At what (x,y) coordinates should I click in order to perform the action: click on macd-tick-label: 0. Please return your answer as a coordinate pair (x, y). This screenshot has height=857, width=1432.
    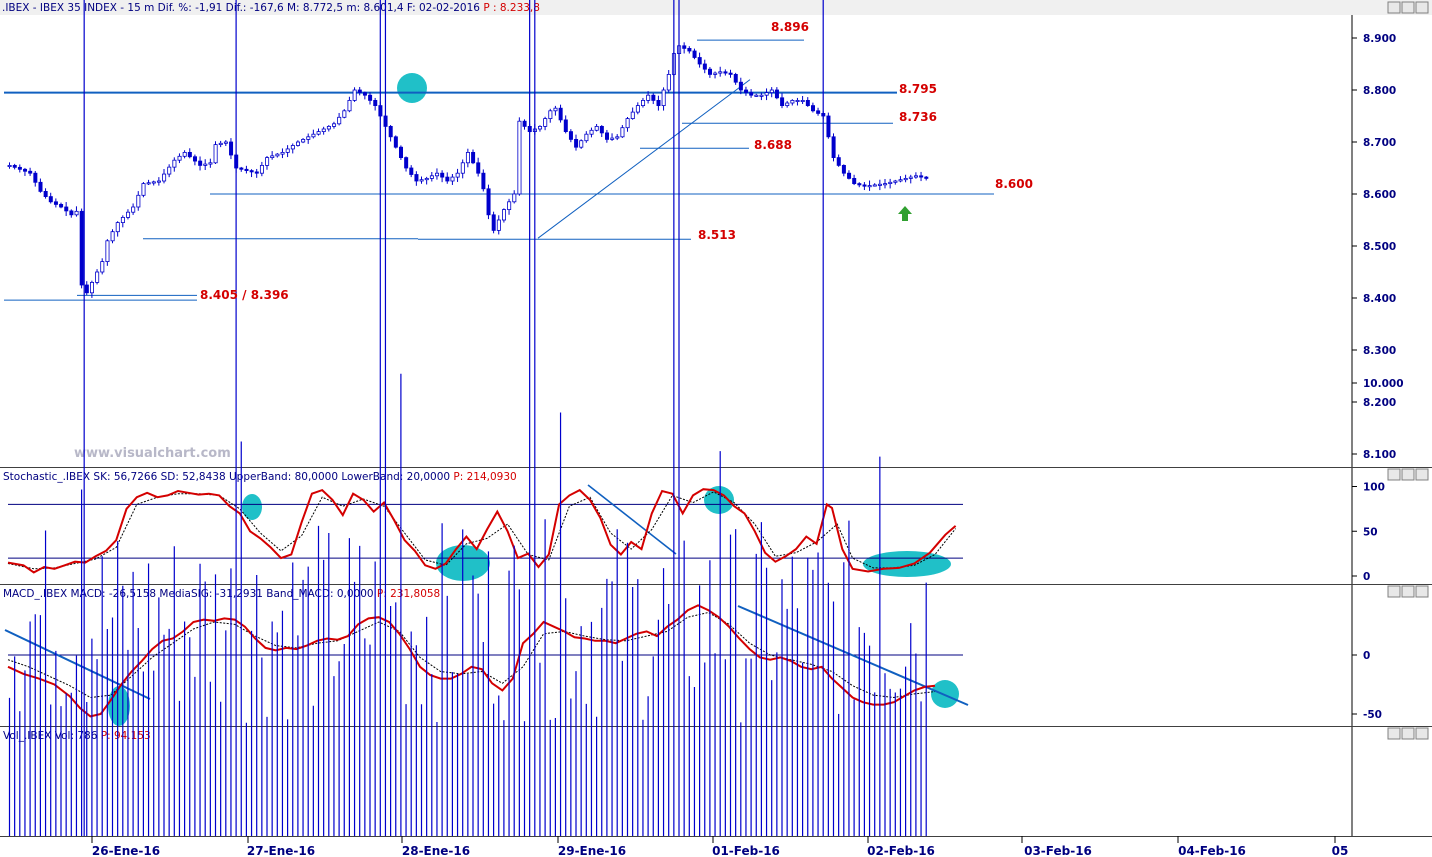
    Looking at the image, I should click on (1366, 656).